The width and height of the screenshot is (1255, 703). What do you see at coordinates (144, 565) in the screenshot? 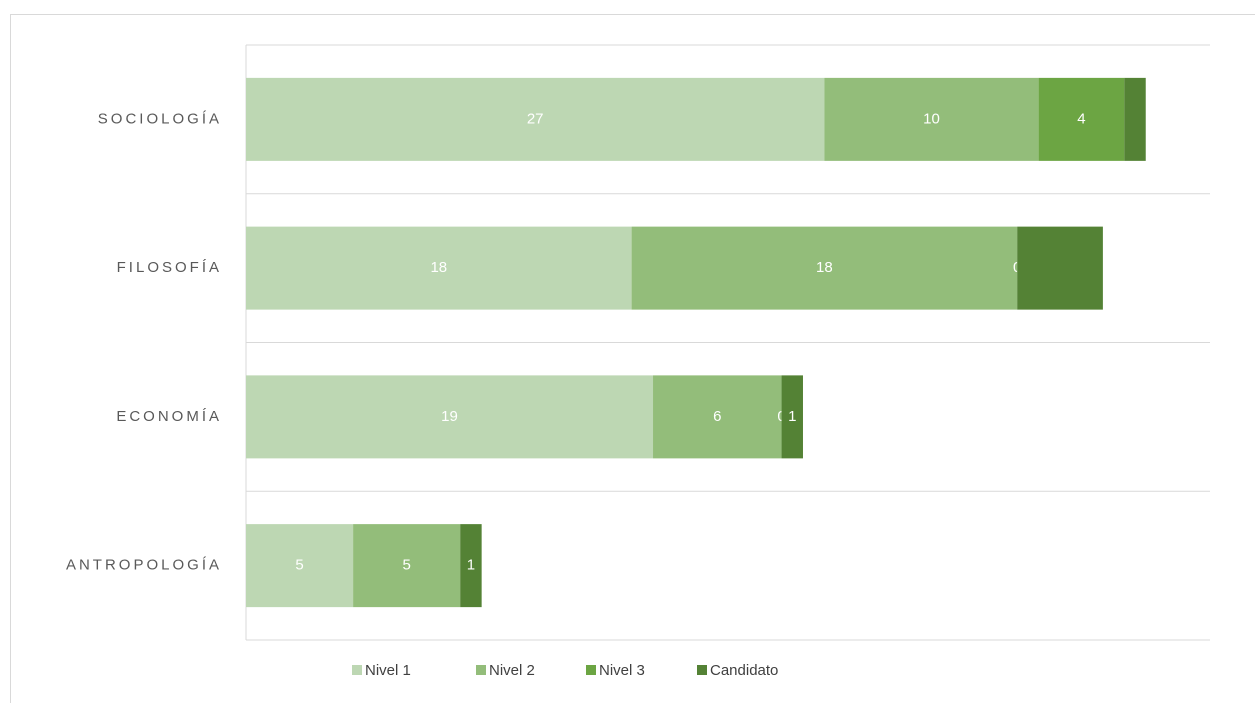
I see `category-label: ANTROPOLOGÍA` at bounding box center [144, 565].